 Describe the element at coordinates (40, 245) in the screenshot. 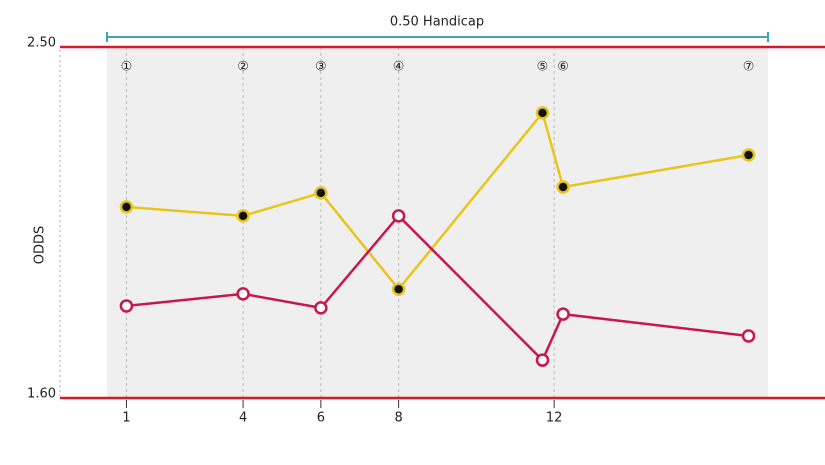

I see `y-axis-label: ODDS` at that location.